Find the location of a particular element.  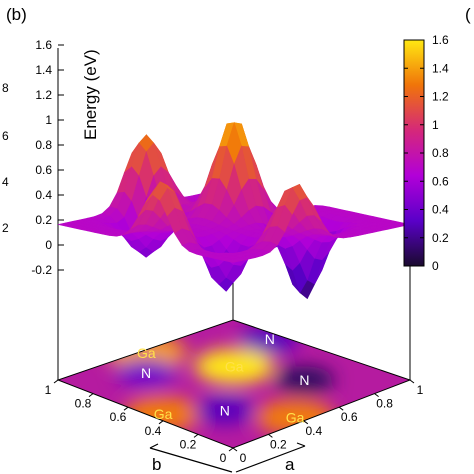

z-axis-label: Energy (eV) is located at coordinates (90, 94).